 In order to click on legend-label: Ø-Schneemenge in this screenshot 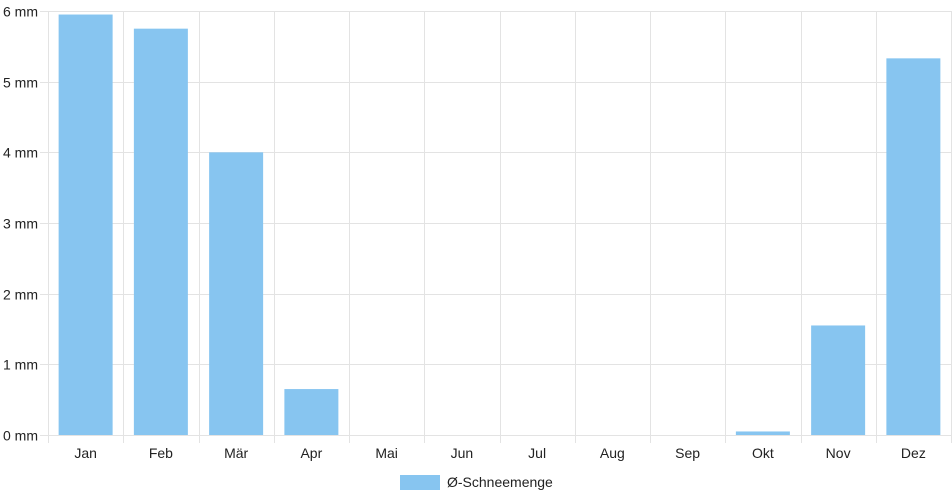, I will do `click(500, 482)`.